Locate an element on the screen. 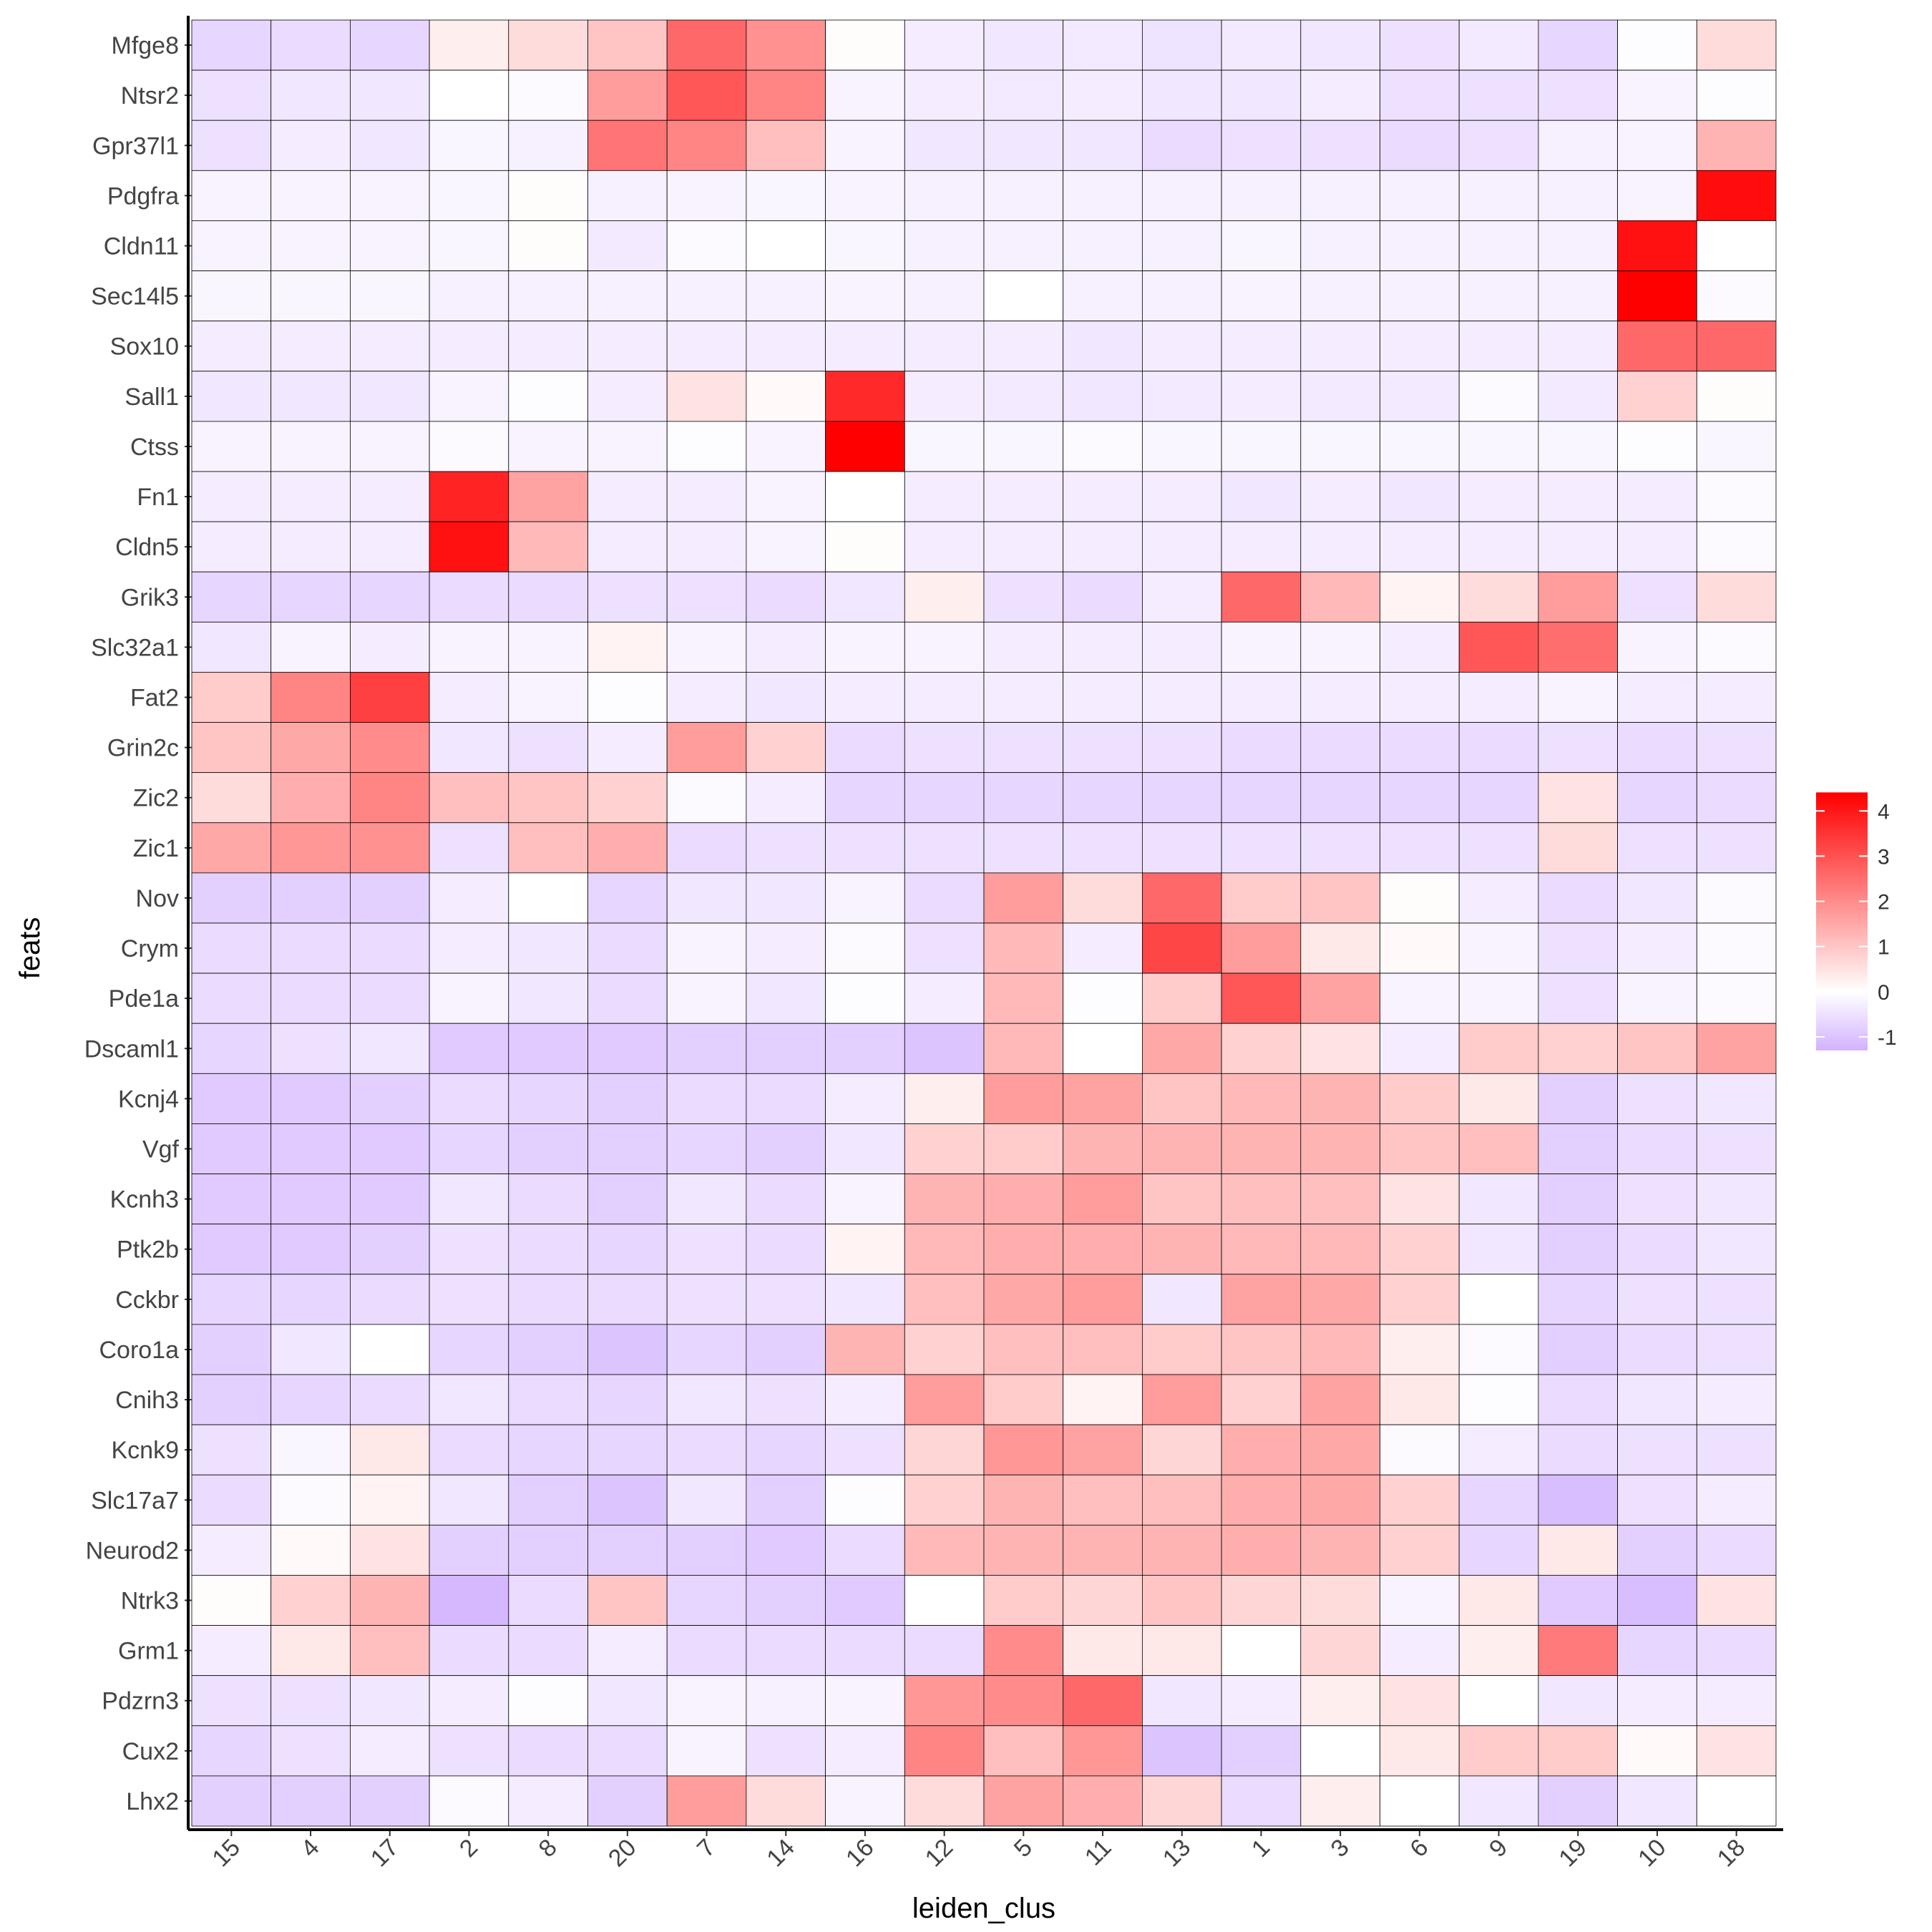 The width and height of the screenshot is (1932, 1932). y-axis-title: feats is located at coordinates (30, 948).